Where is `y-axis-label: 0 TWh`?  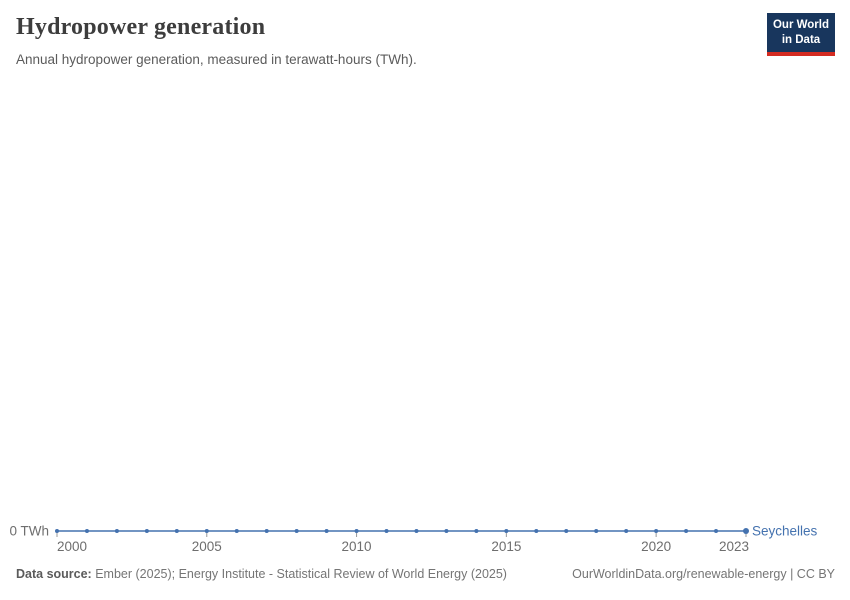 y-axis-label: 0 TWh is located at coordinates (29, 531).